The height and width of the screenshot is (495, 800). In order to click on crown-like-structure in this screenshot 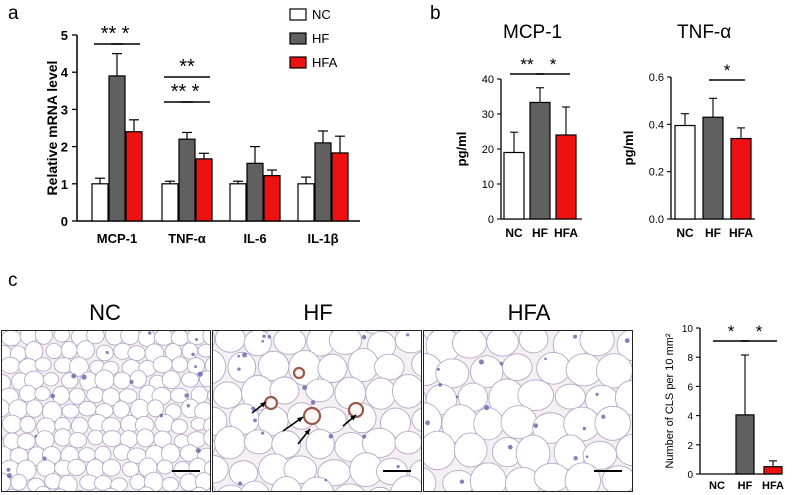, I will do `click(312, 416)`.